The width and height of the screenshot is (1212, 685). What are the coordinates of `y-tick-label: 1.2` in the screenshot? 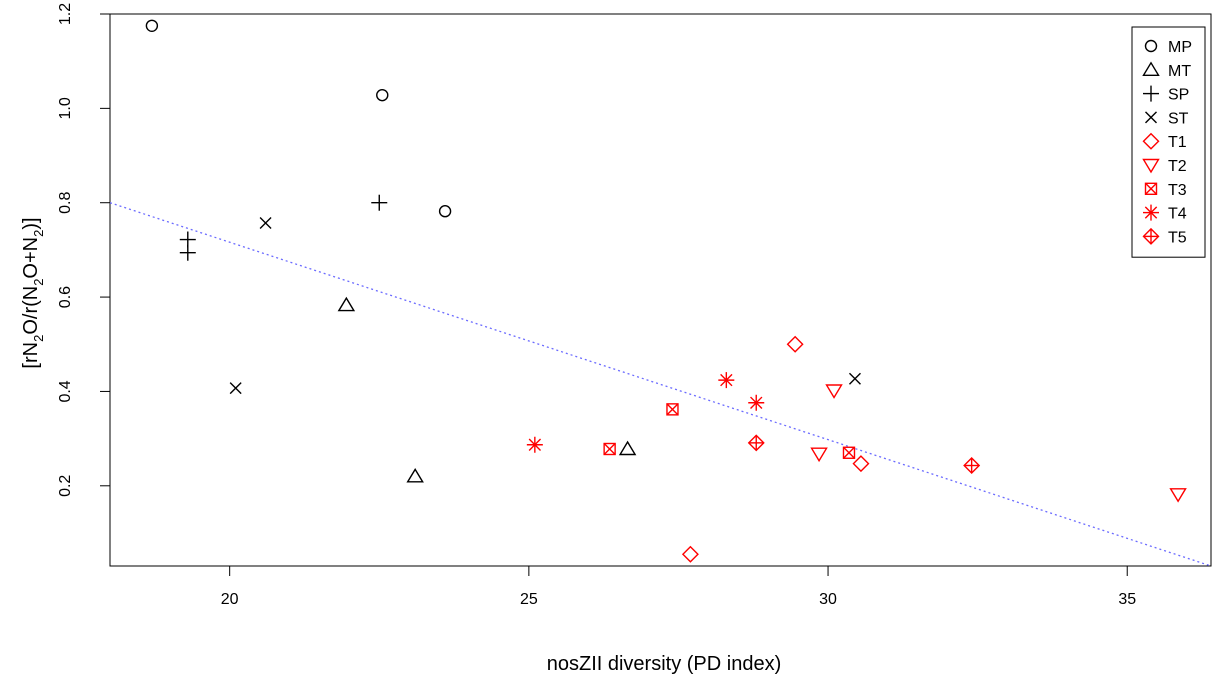 It's located at (65, 14).